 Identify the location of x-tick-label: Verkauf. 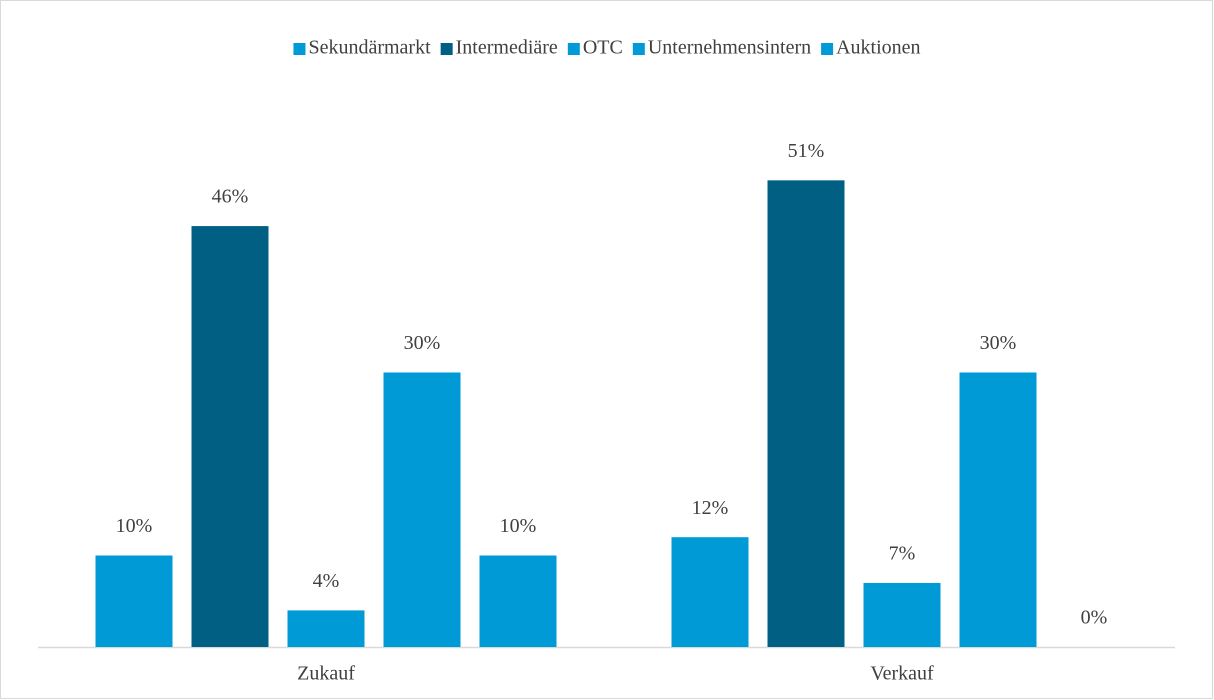
(902, 674).